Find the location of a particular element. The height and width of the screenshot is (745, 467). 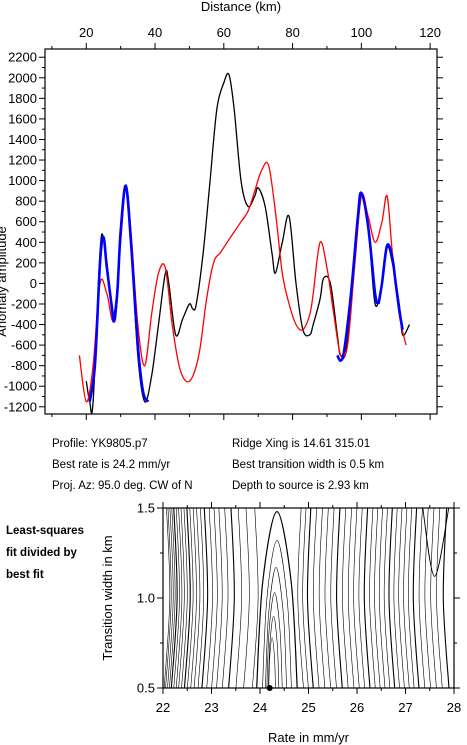

x-tick-label: 120 is located at coordinates (430, 32).